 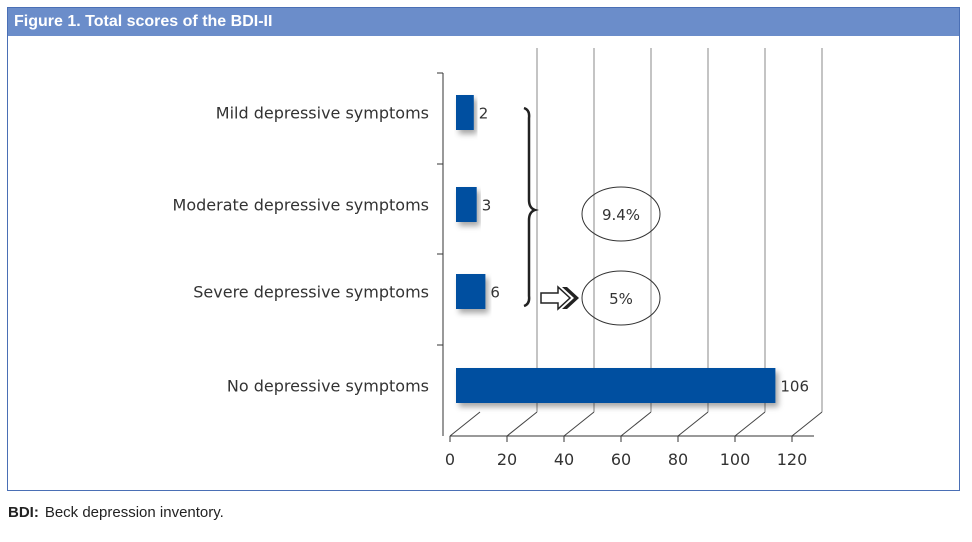 I want to click on x-tick-label: 20, so click(x=507, y=459).